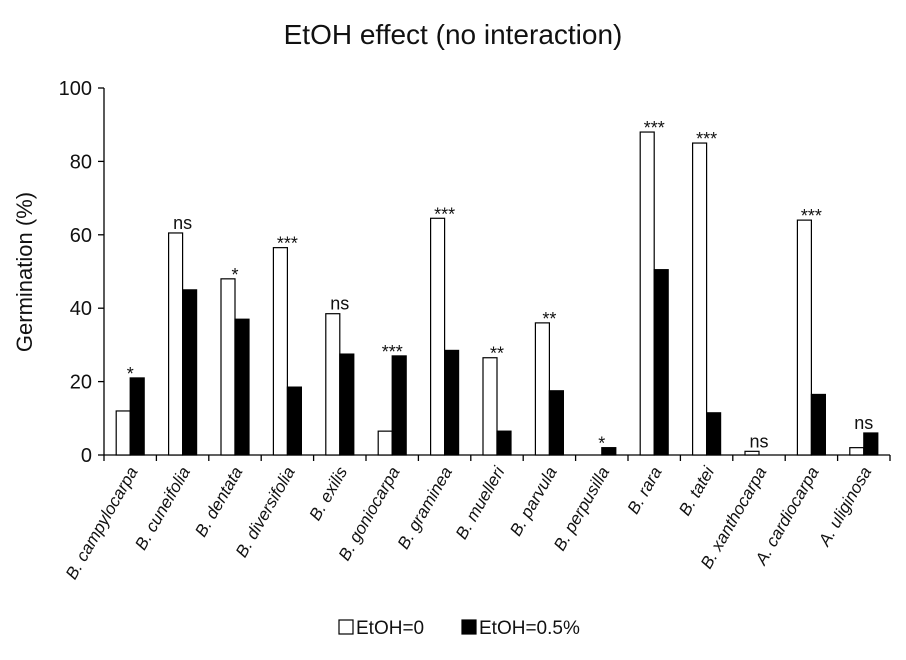 The width and height of the screenshot is (906, 660). I want to click on y-tick-label: 20, so click(81, 383).